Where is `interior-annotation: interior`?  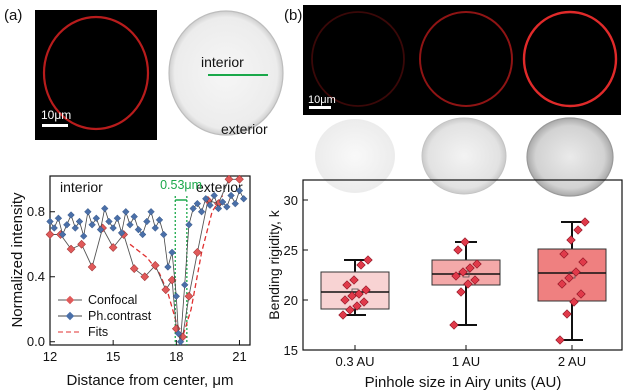
interior-annotation: interior is located at coordinates (81, 187).